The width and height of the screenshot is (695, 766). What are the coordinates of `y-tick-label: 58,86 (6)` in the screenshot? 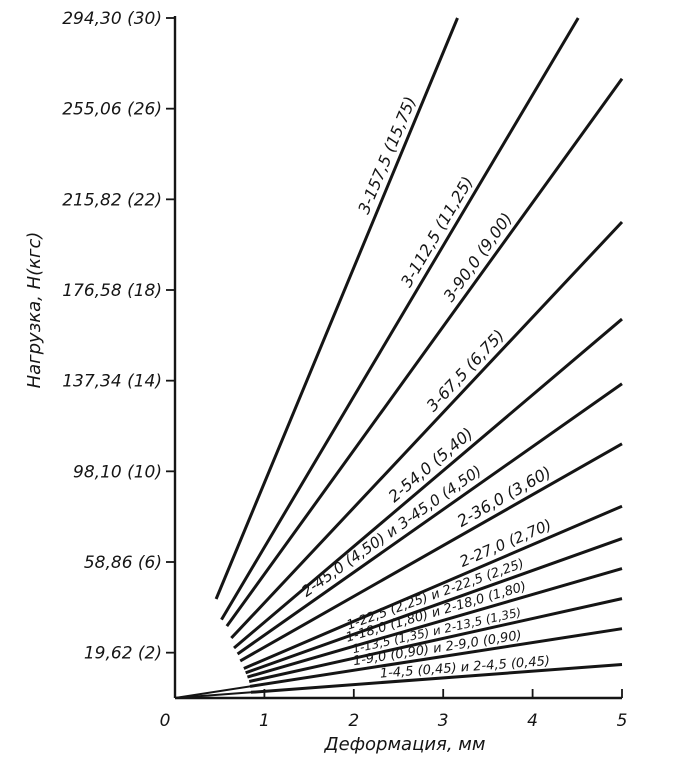 It's located at (123, 563).